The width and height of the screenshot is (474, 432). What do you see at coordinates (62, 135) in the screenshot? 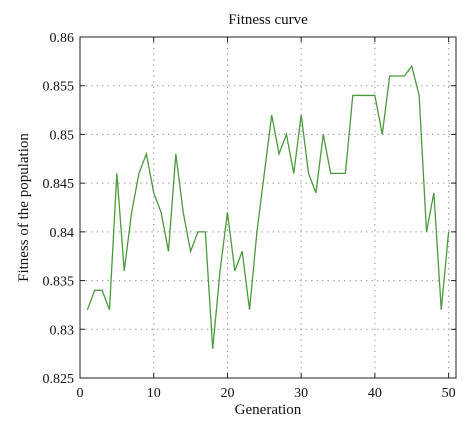
I see `y-tick-label: 0.85` at bounding box center [62, 135].